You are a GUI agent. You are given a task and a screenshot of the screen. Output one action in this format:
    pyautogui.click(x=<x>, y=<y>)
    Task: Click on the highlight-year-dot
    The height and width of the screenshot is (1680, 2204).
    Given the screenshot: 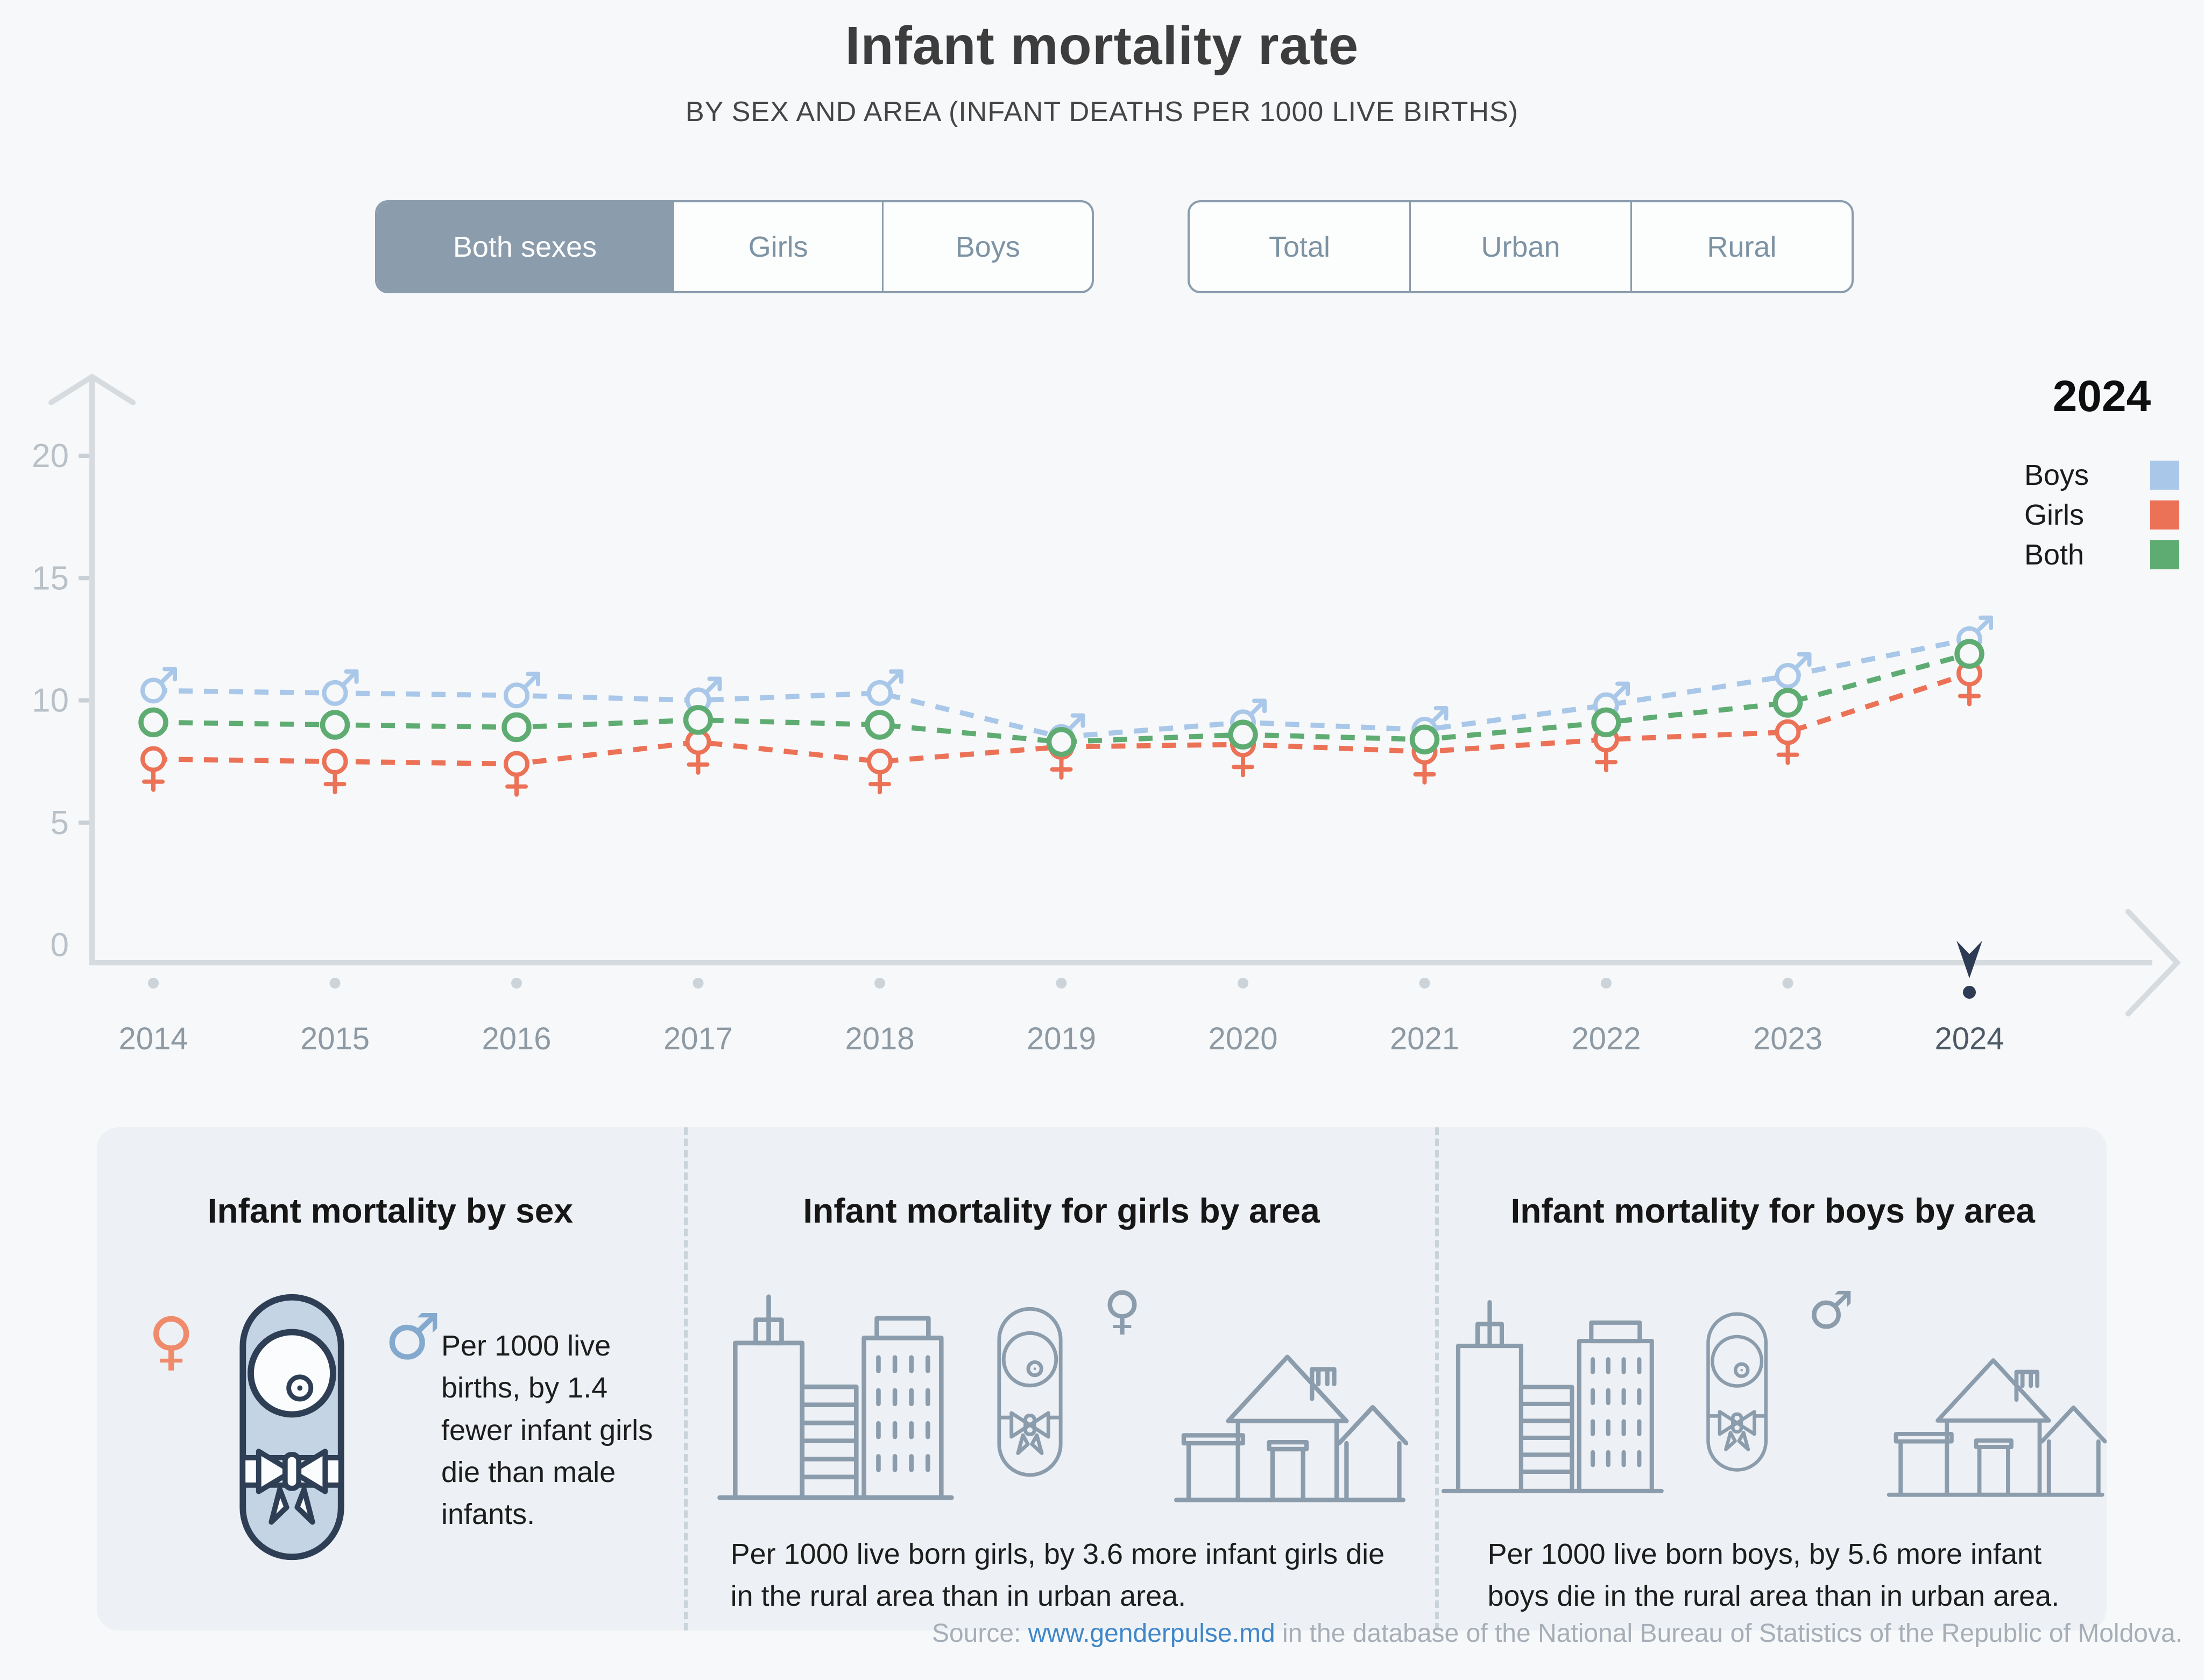 What is the action you would take?
    pyautogui.click(x=1969, y=993)
    